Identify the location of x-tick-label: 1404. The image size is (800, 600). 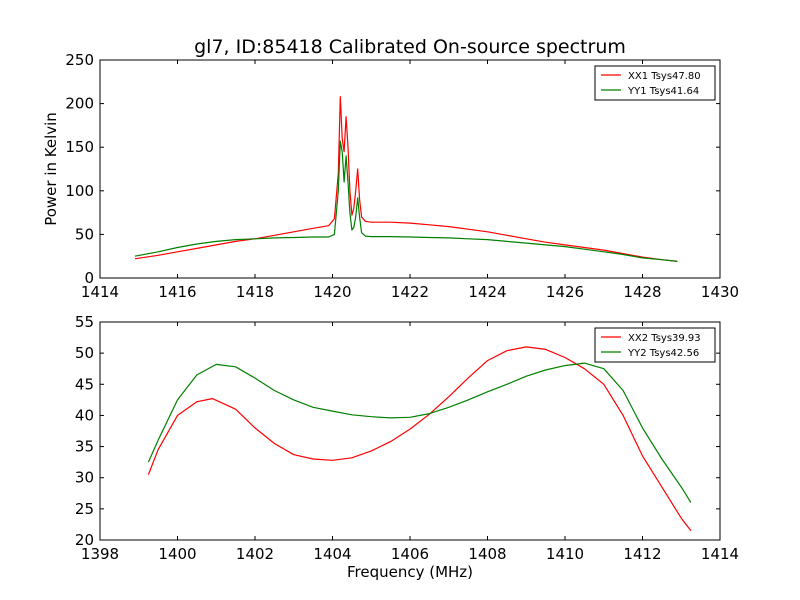
(332, 554).